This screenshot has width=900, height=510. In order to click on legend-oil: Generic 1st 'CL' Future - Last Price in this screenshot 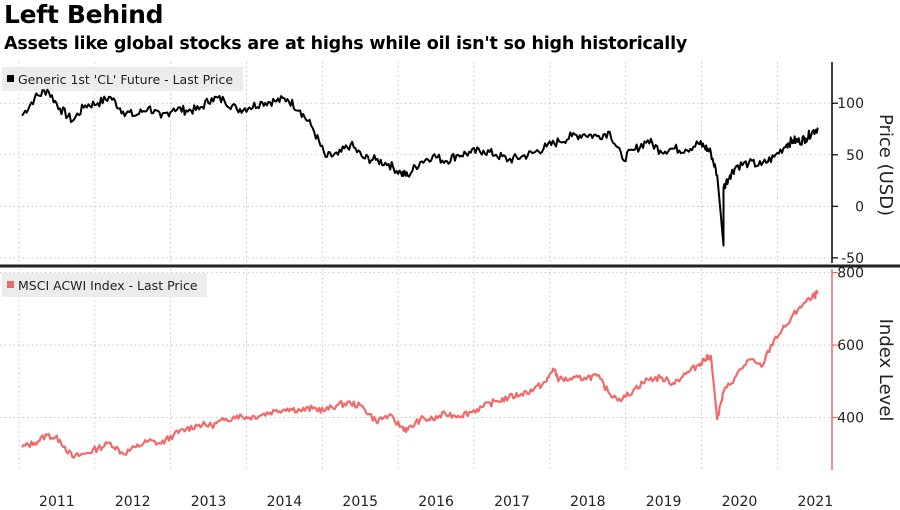, I will do `click(122, 79)`.